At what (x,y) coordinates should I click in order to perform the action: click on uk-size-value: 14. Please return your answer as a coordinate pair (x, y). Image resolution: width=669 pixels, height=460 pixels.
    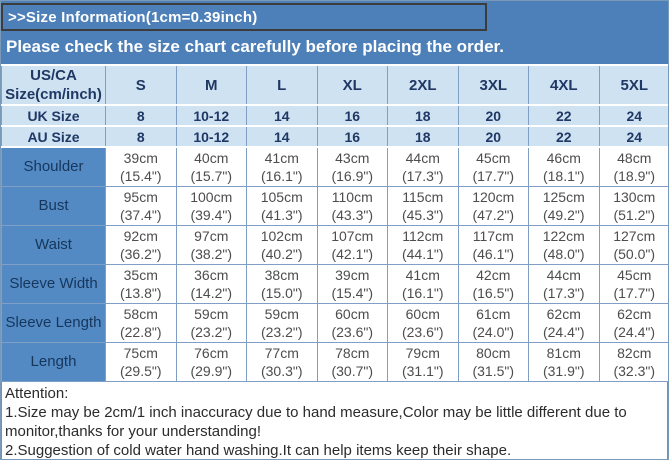
    Looking at the image, I should click on (282, 115).